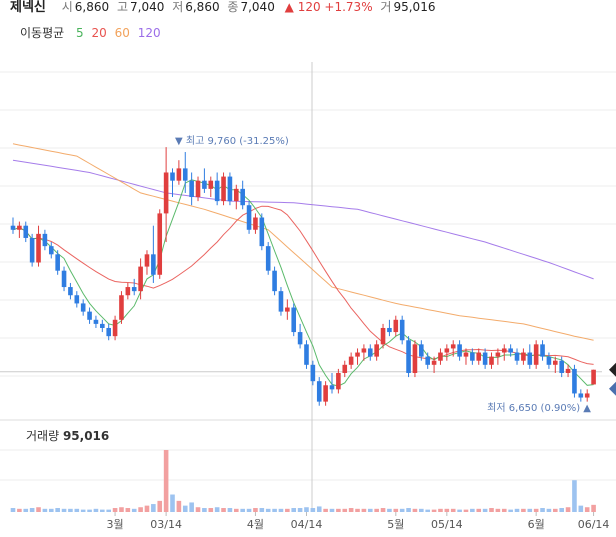 The image size is (616, 537). I want to click on max-price-annotation: ▼ 최고 9,760 (-31.25%), so click(232, 141).